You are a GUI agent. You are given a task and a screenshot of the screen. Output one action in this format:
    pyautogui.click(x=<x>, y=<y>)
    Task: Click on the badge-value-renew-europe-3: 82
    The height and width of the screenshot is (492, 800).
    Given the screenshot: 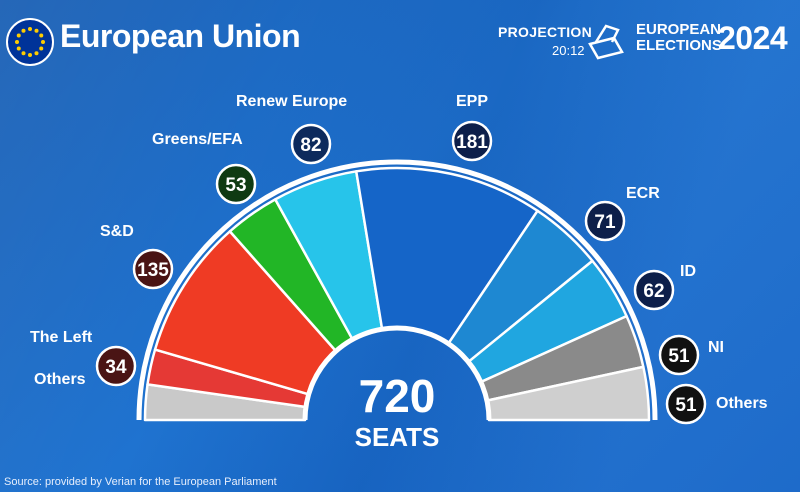 What is the action you would take?
    pyautogui.click(x=310, y=145)
    